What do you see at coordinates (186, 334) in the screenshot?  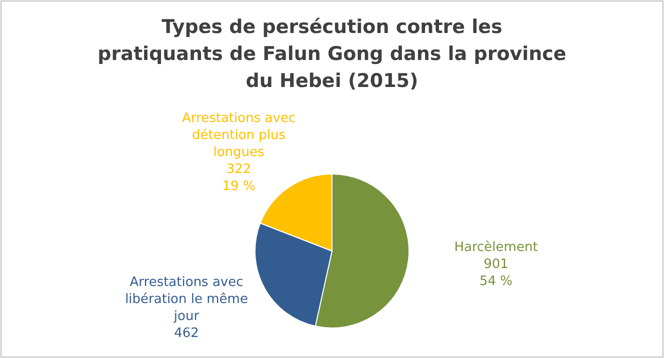 I see `data-label: 462` at bounding box center [186, 334].